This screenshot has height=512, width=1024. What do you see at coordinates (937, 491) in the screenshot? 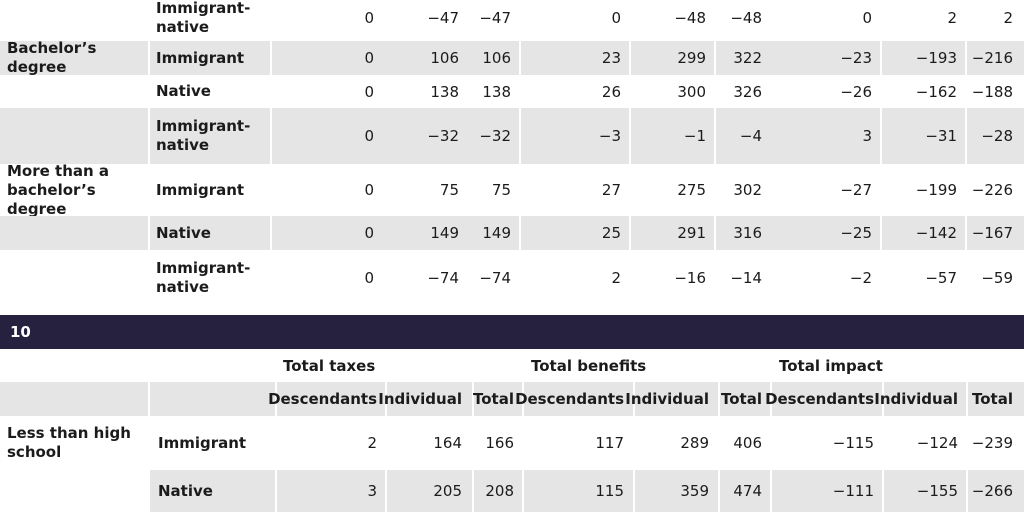
I see `table-cell: −155` at bounding box center [937, 491].